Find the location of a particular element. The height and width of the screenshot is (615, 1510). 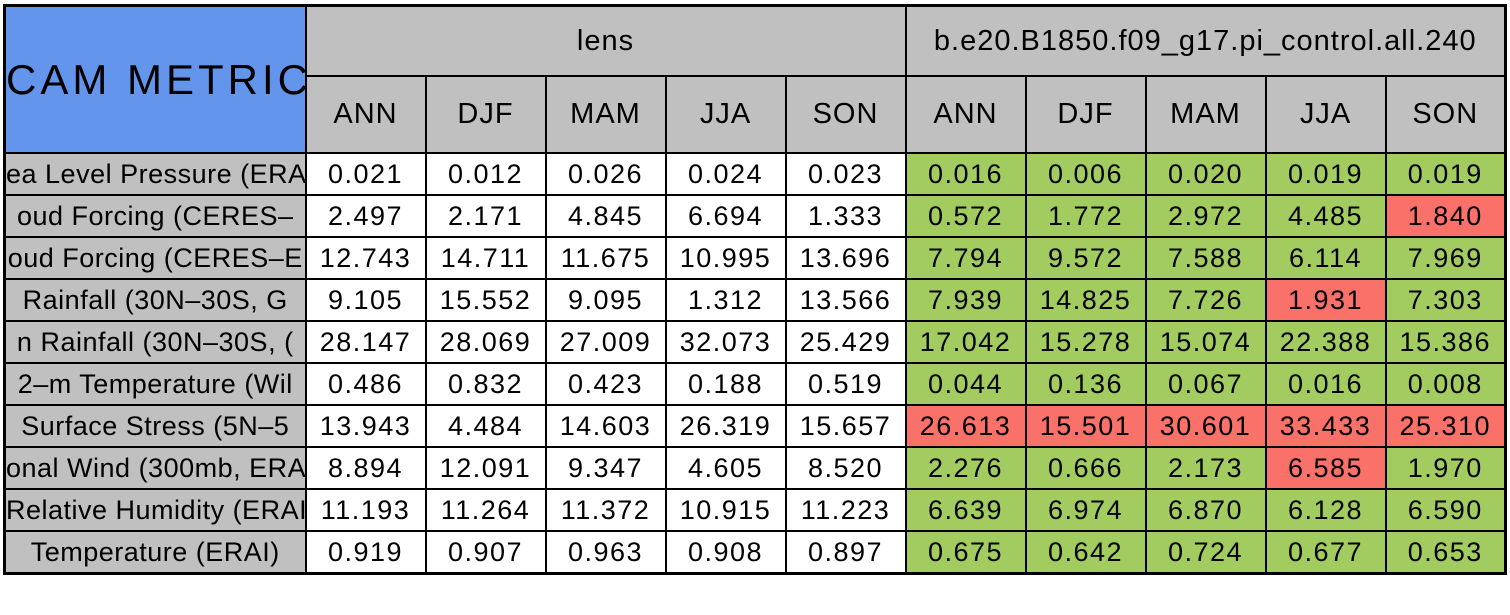

metric-cell-control: 0.020 is located at coordinates (1205, 174).